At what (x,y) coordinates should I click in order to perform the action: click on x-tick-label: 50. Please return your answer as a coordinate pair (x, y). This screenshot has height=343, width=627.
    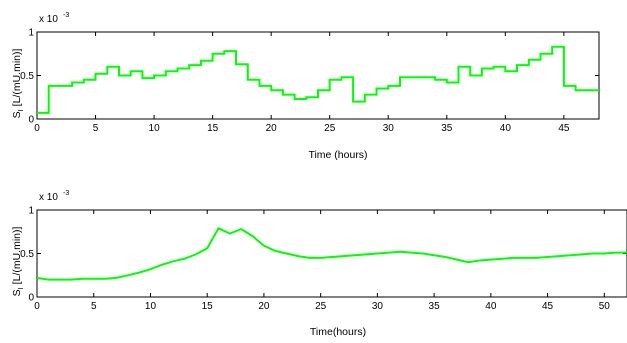
    Looking at the image, I should click on (605, 306).